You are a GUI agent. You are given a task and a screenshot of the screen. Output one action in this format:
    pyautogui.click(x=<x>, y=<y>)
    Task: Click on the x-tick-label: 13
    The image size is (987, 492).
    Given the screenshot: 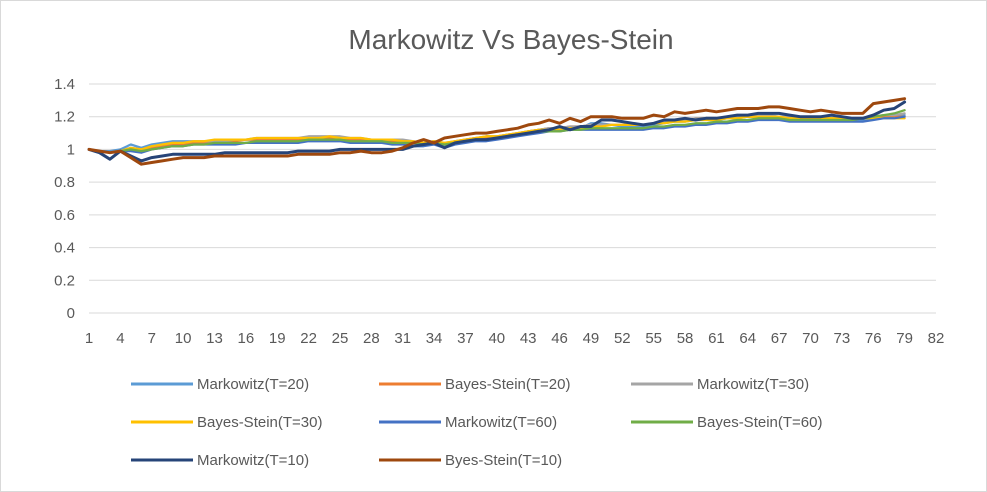 What is the action you would take?
    pyautogui.click(x=214, y=338)
    